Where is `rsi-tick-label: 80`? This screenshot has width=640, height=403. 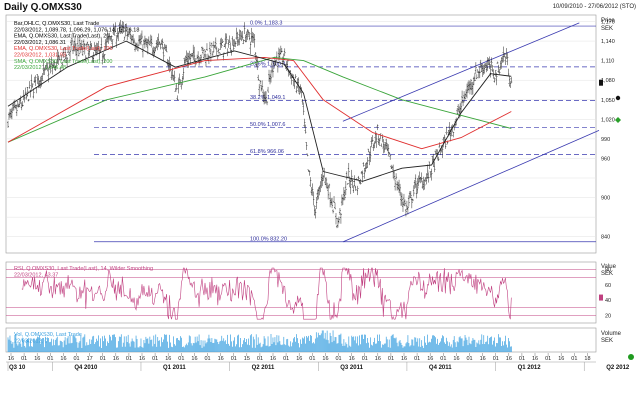 rsi-tick-label: 80 is located at coordinates (608, 271).